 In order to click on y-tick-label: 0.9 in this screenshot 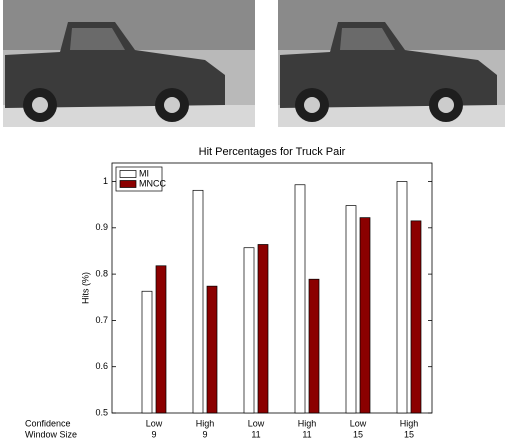, I will do `click(101, 227)`.